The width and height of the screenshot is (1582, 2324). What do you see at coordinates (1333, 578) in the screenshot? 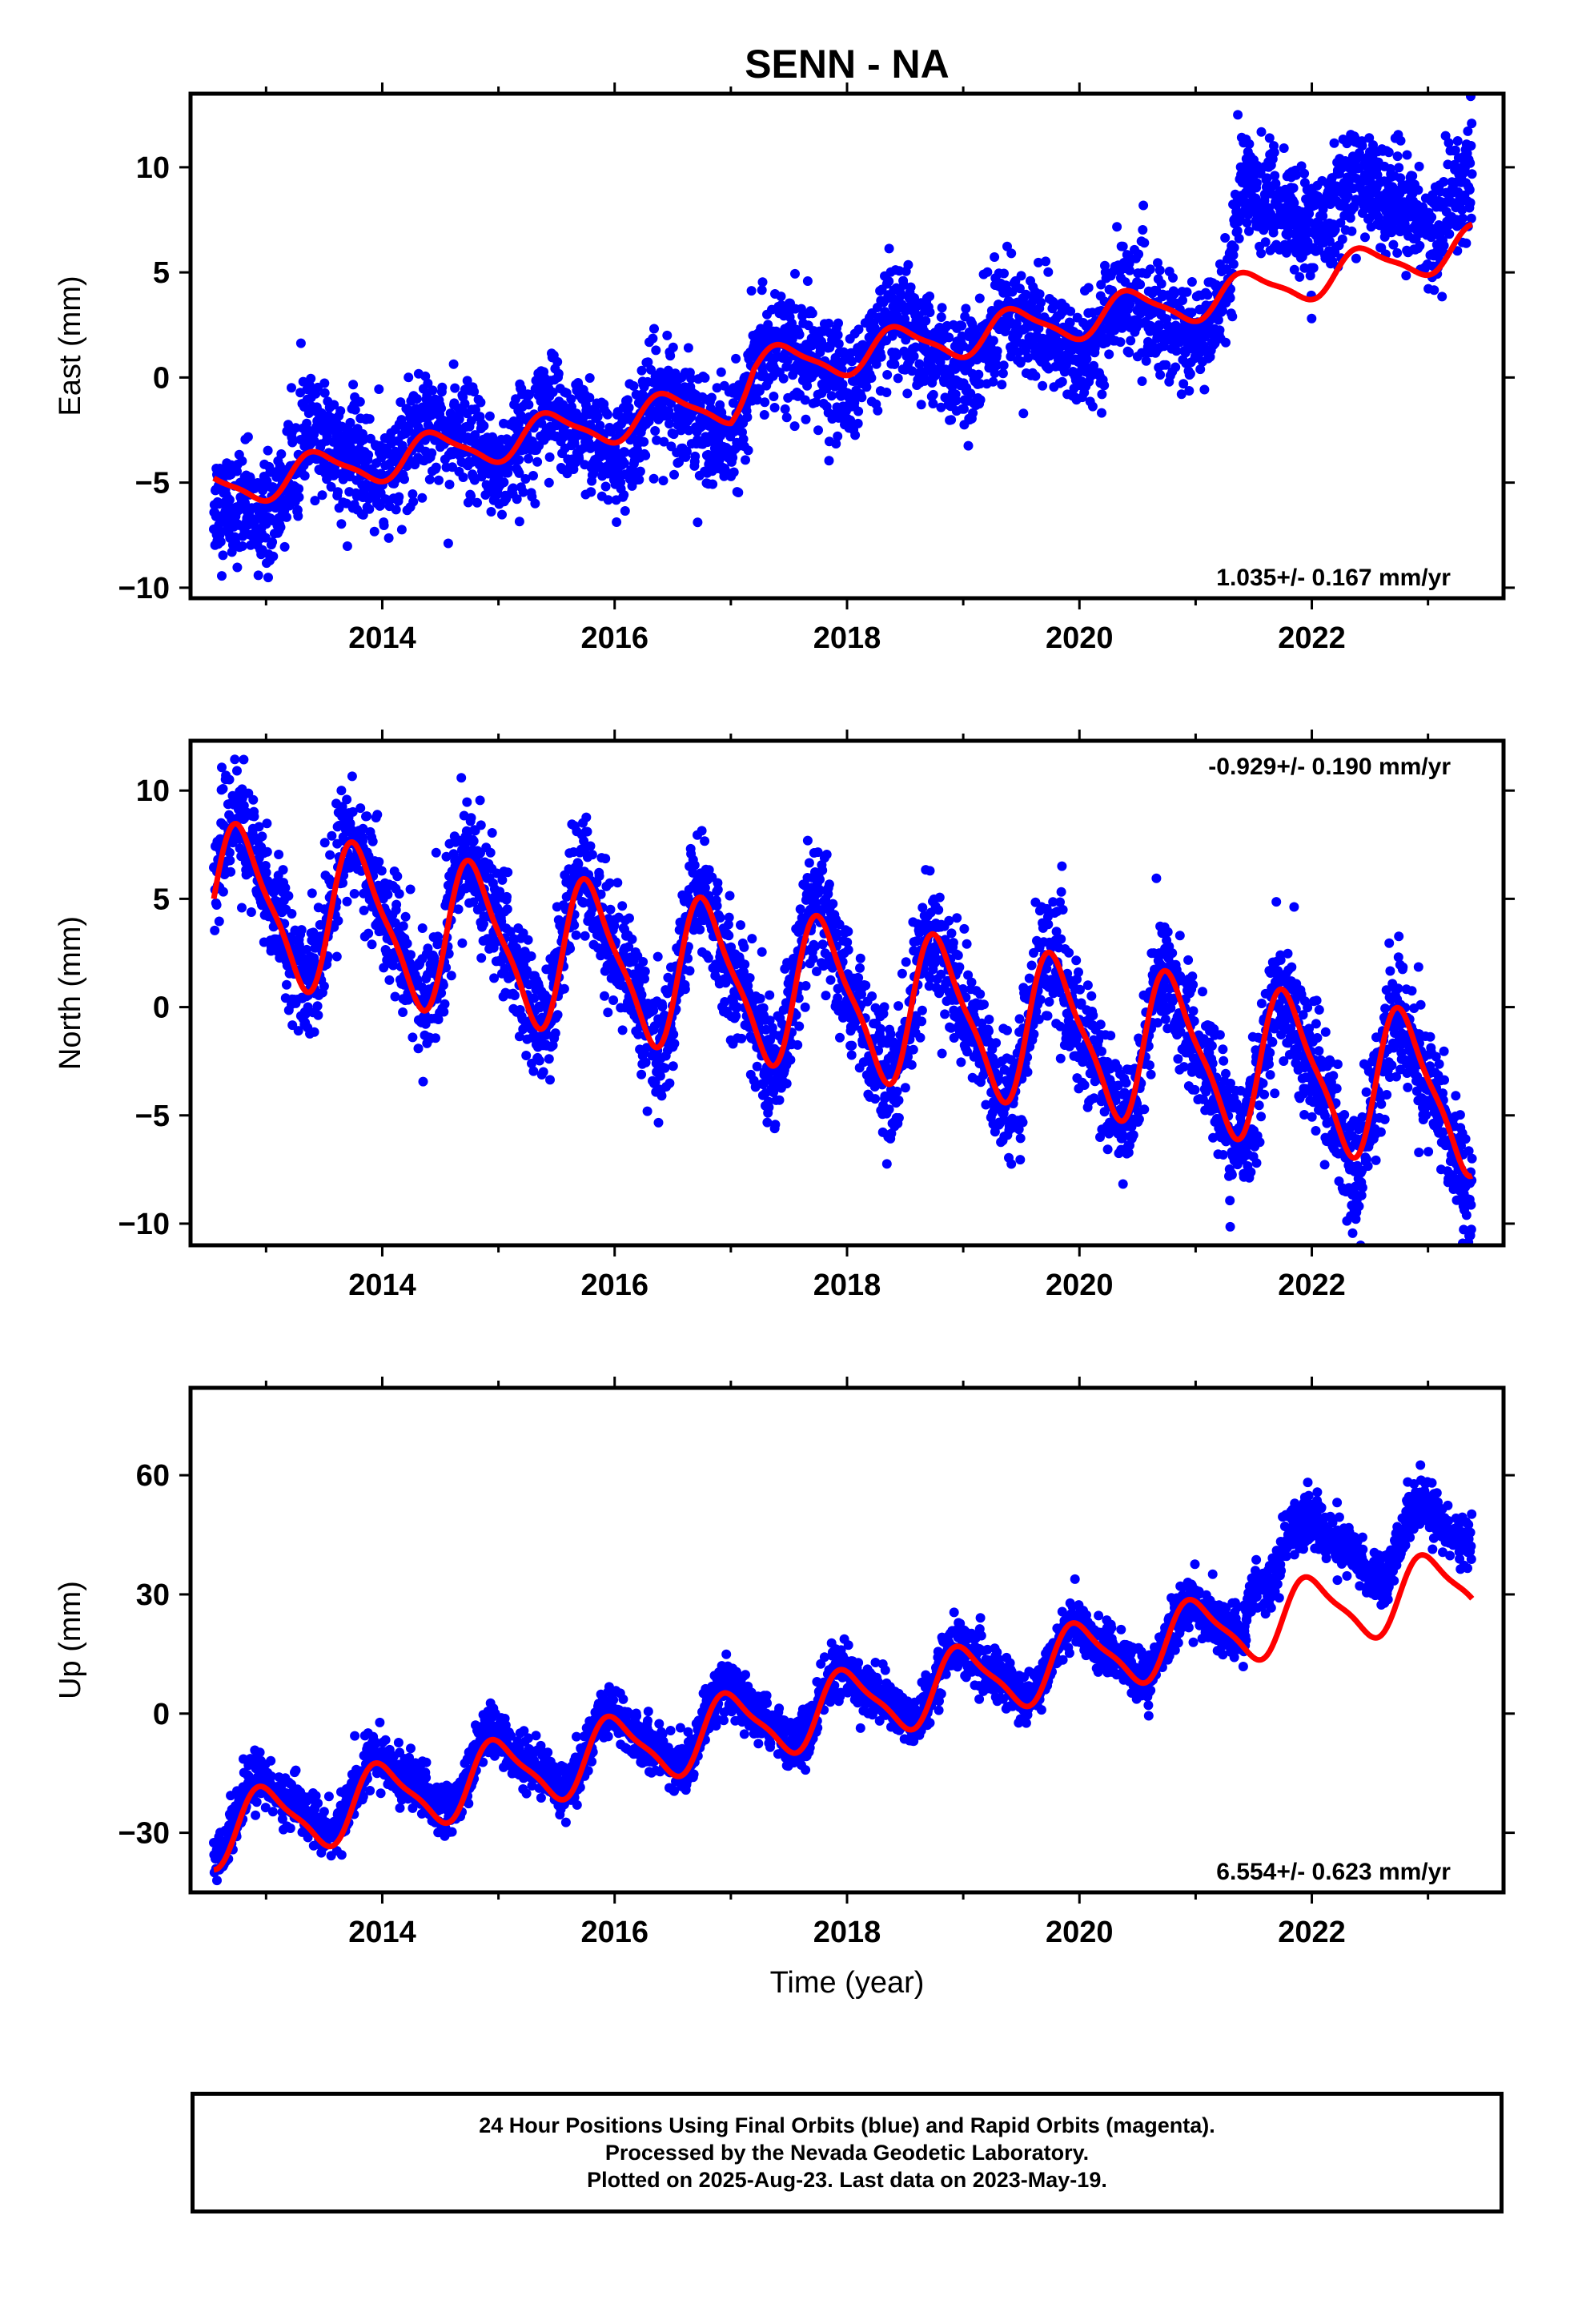
I see `east-rate-annotation: 1.035+/- 0.167 mm/yr` at bounding box center [1333, 578].